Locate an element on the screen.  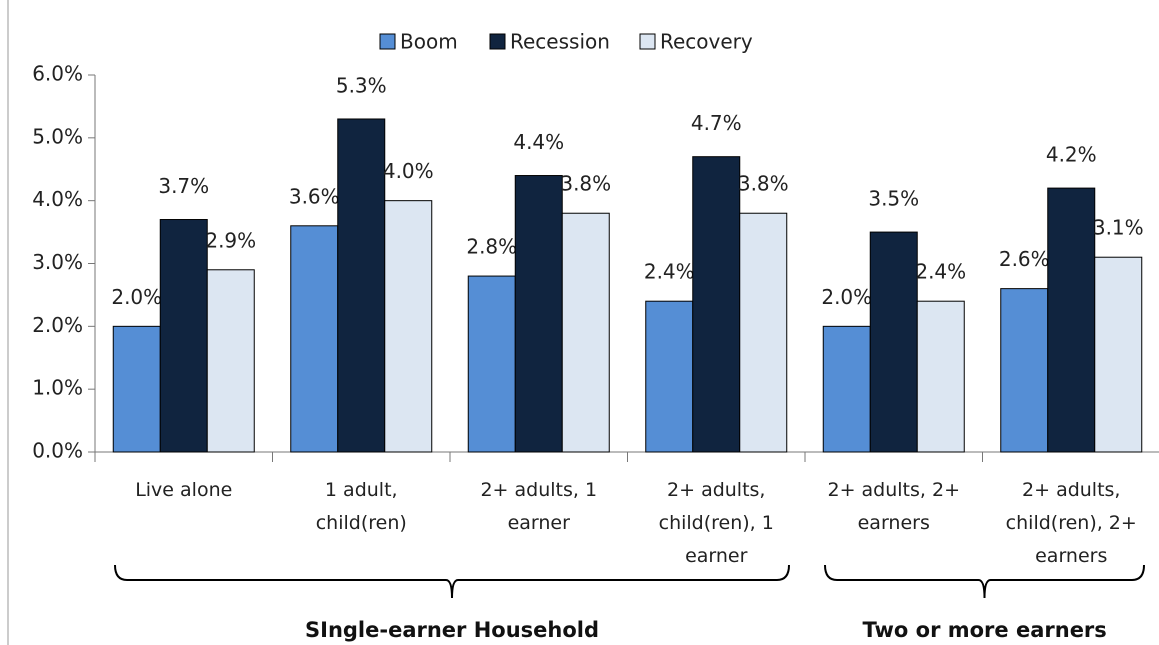
x-tick-label: 2+ adults, 1 earner is located at coordinates (539, 506).